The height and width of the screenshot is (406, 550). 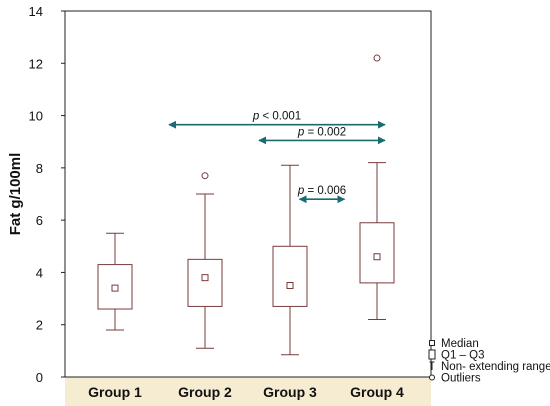 I want to click on y-axis-band, so click(x=32, y=203).